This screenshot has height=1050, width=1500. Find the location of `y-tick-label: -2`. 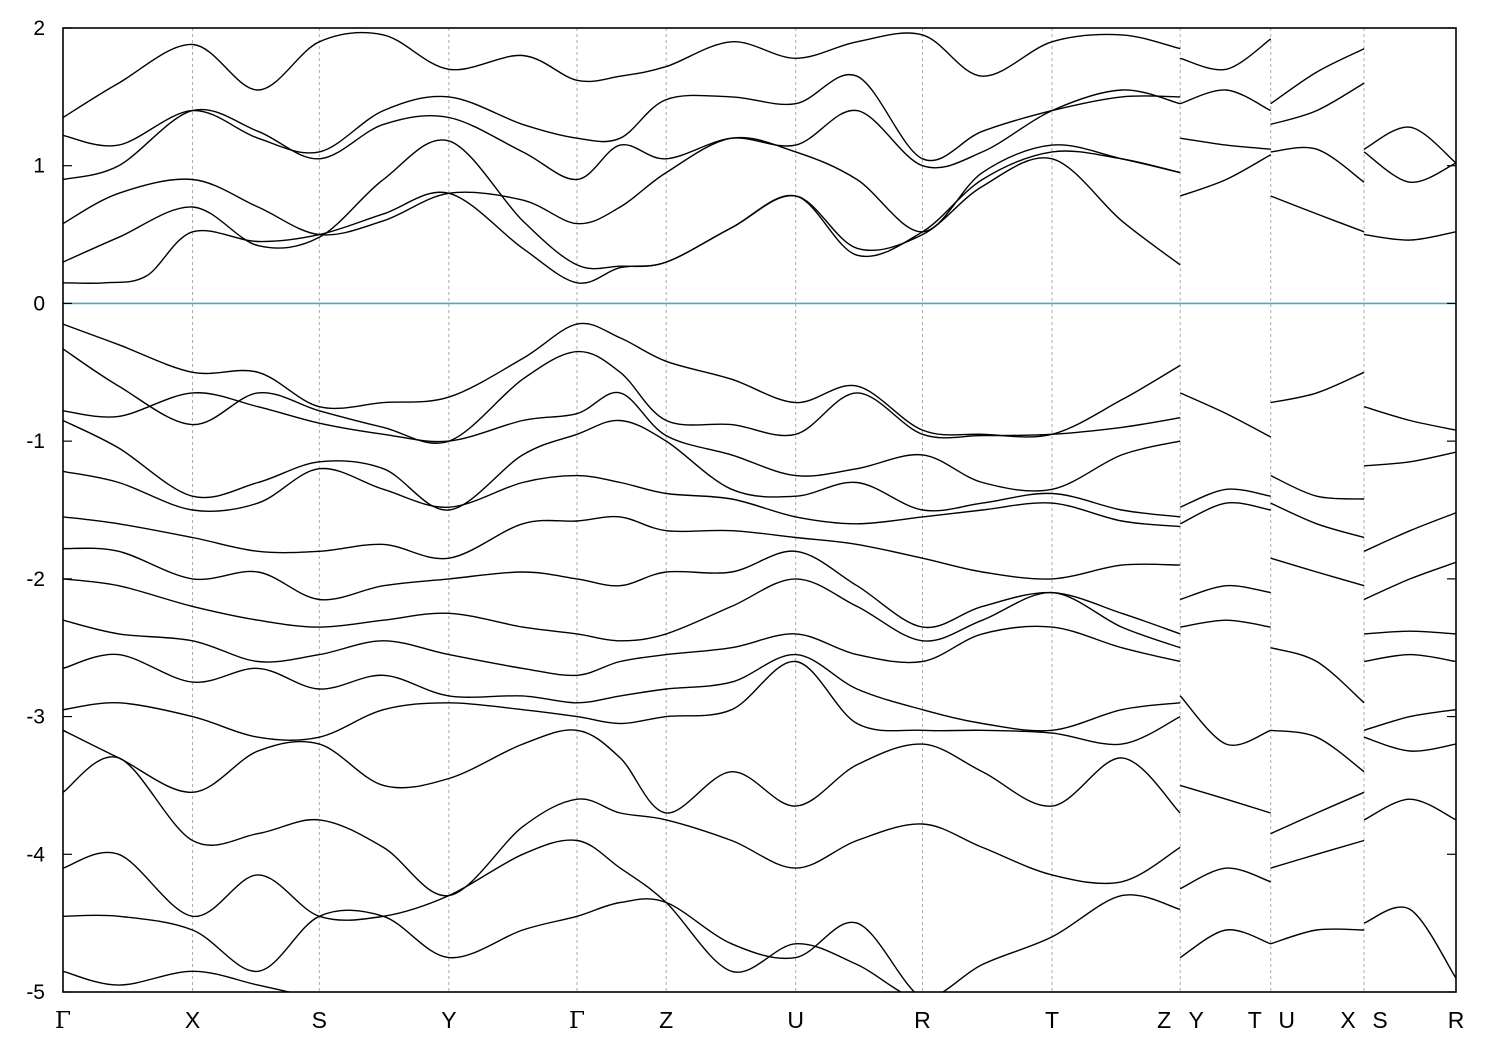

y-tick-label: -2 is located at coordinates (35, 579).